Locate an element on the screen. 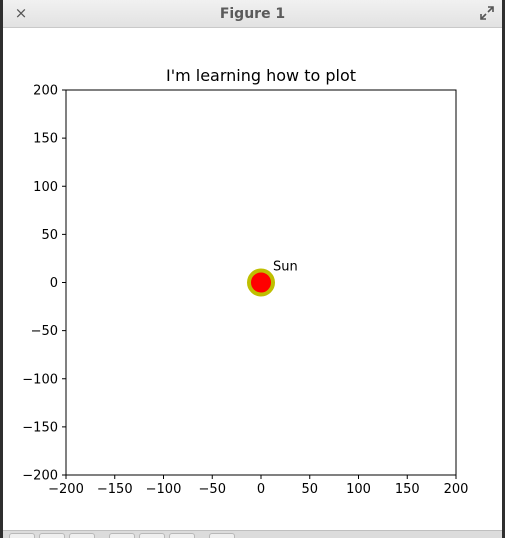  plot-title: I'm learning how to plot is located at coordinates (261, 75).